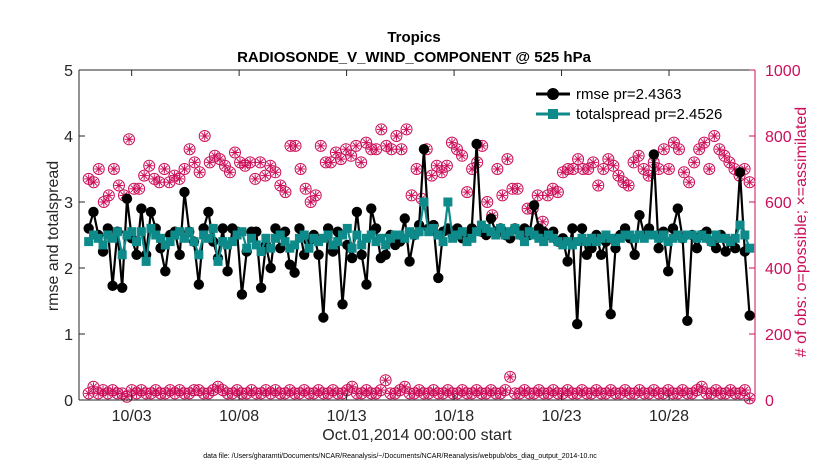  Describe the element at coordinates (638, 105) in the screenshot. I see `legend: rmse pr=2.4363 totalspread pr=2.4526` at that location.